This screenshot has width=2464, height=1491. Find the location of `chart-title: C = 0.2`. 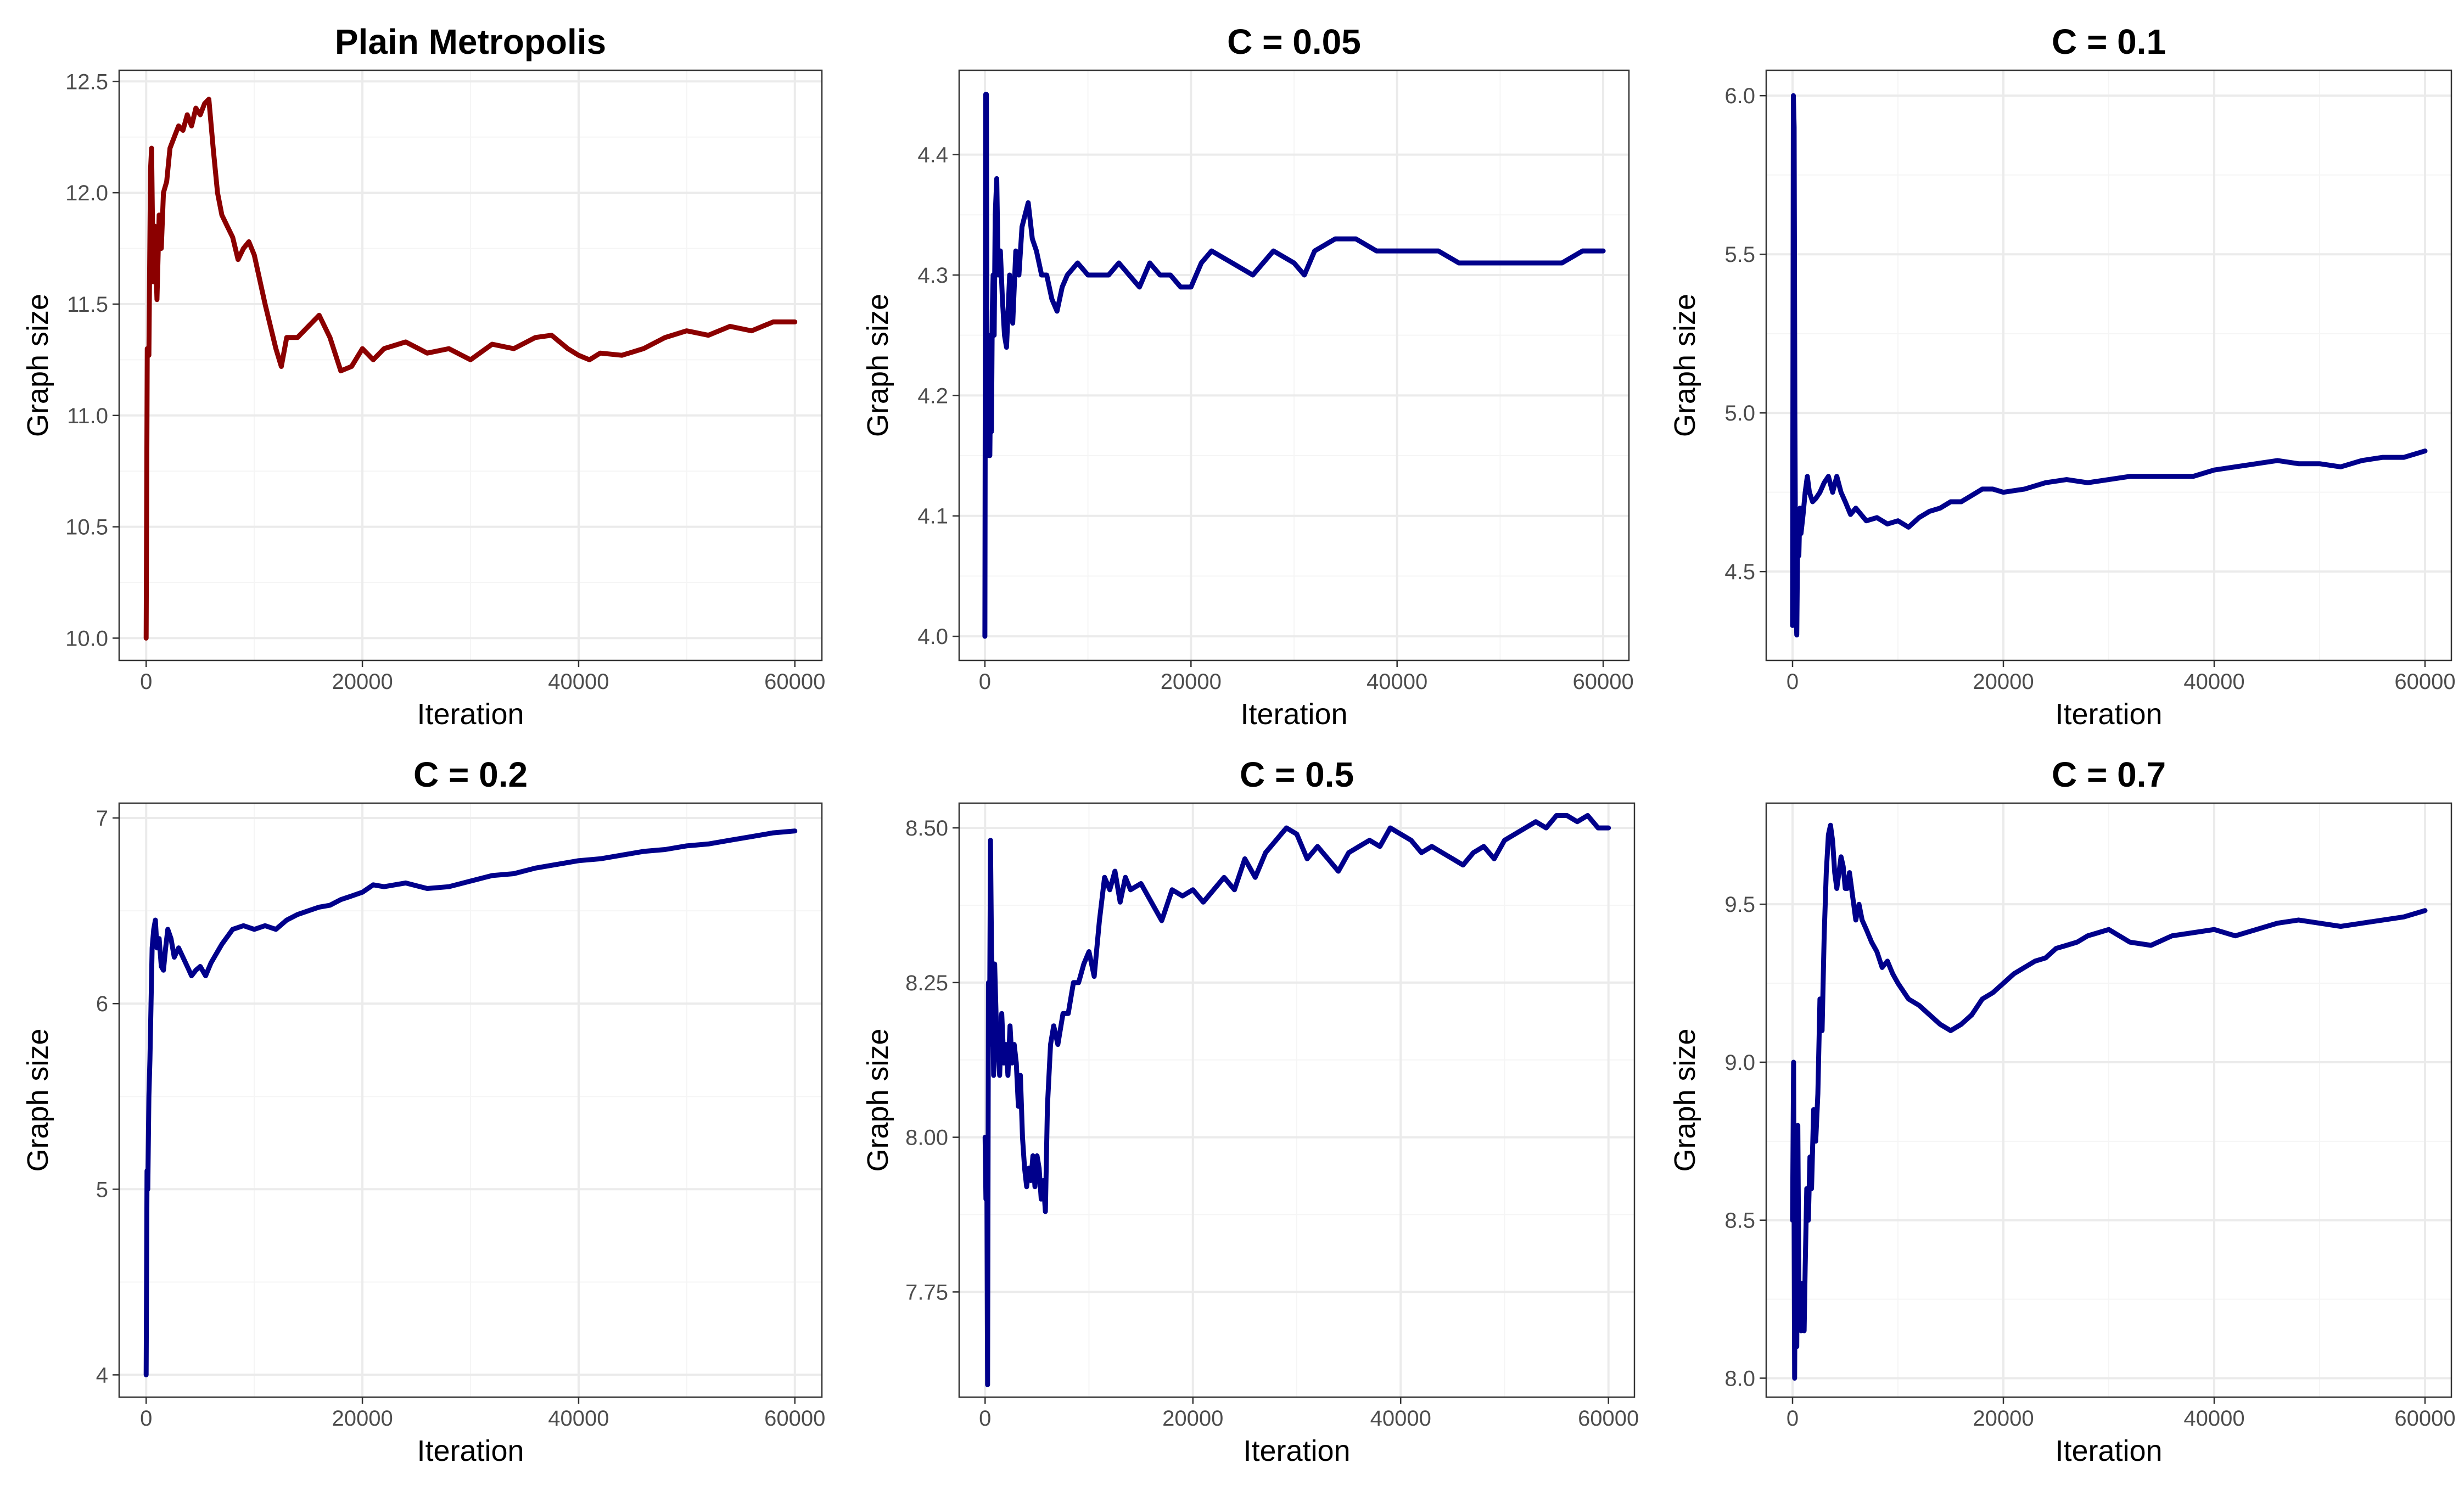

chart-title: C = 0.2 is located at coordinates (471, 775).